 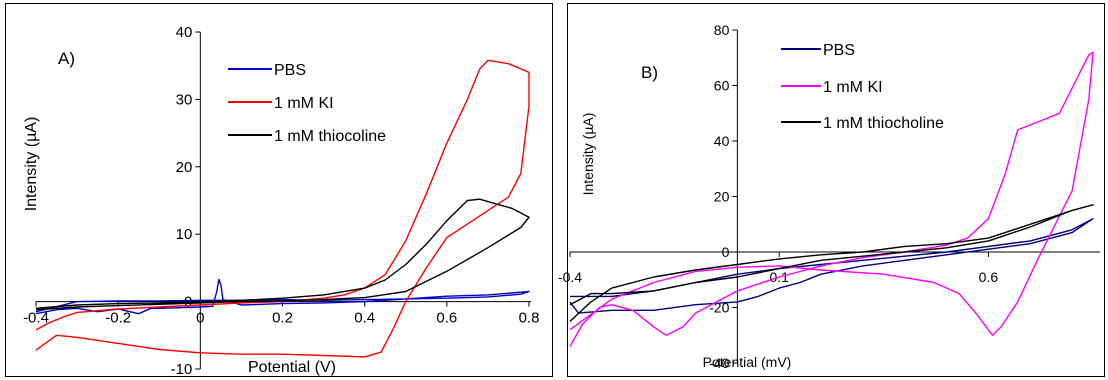 What do you see at coordinates (649, 72) in the screenshot?
I see `panel-label-b: B)` at bounding box center [649, 72].